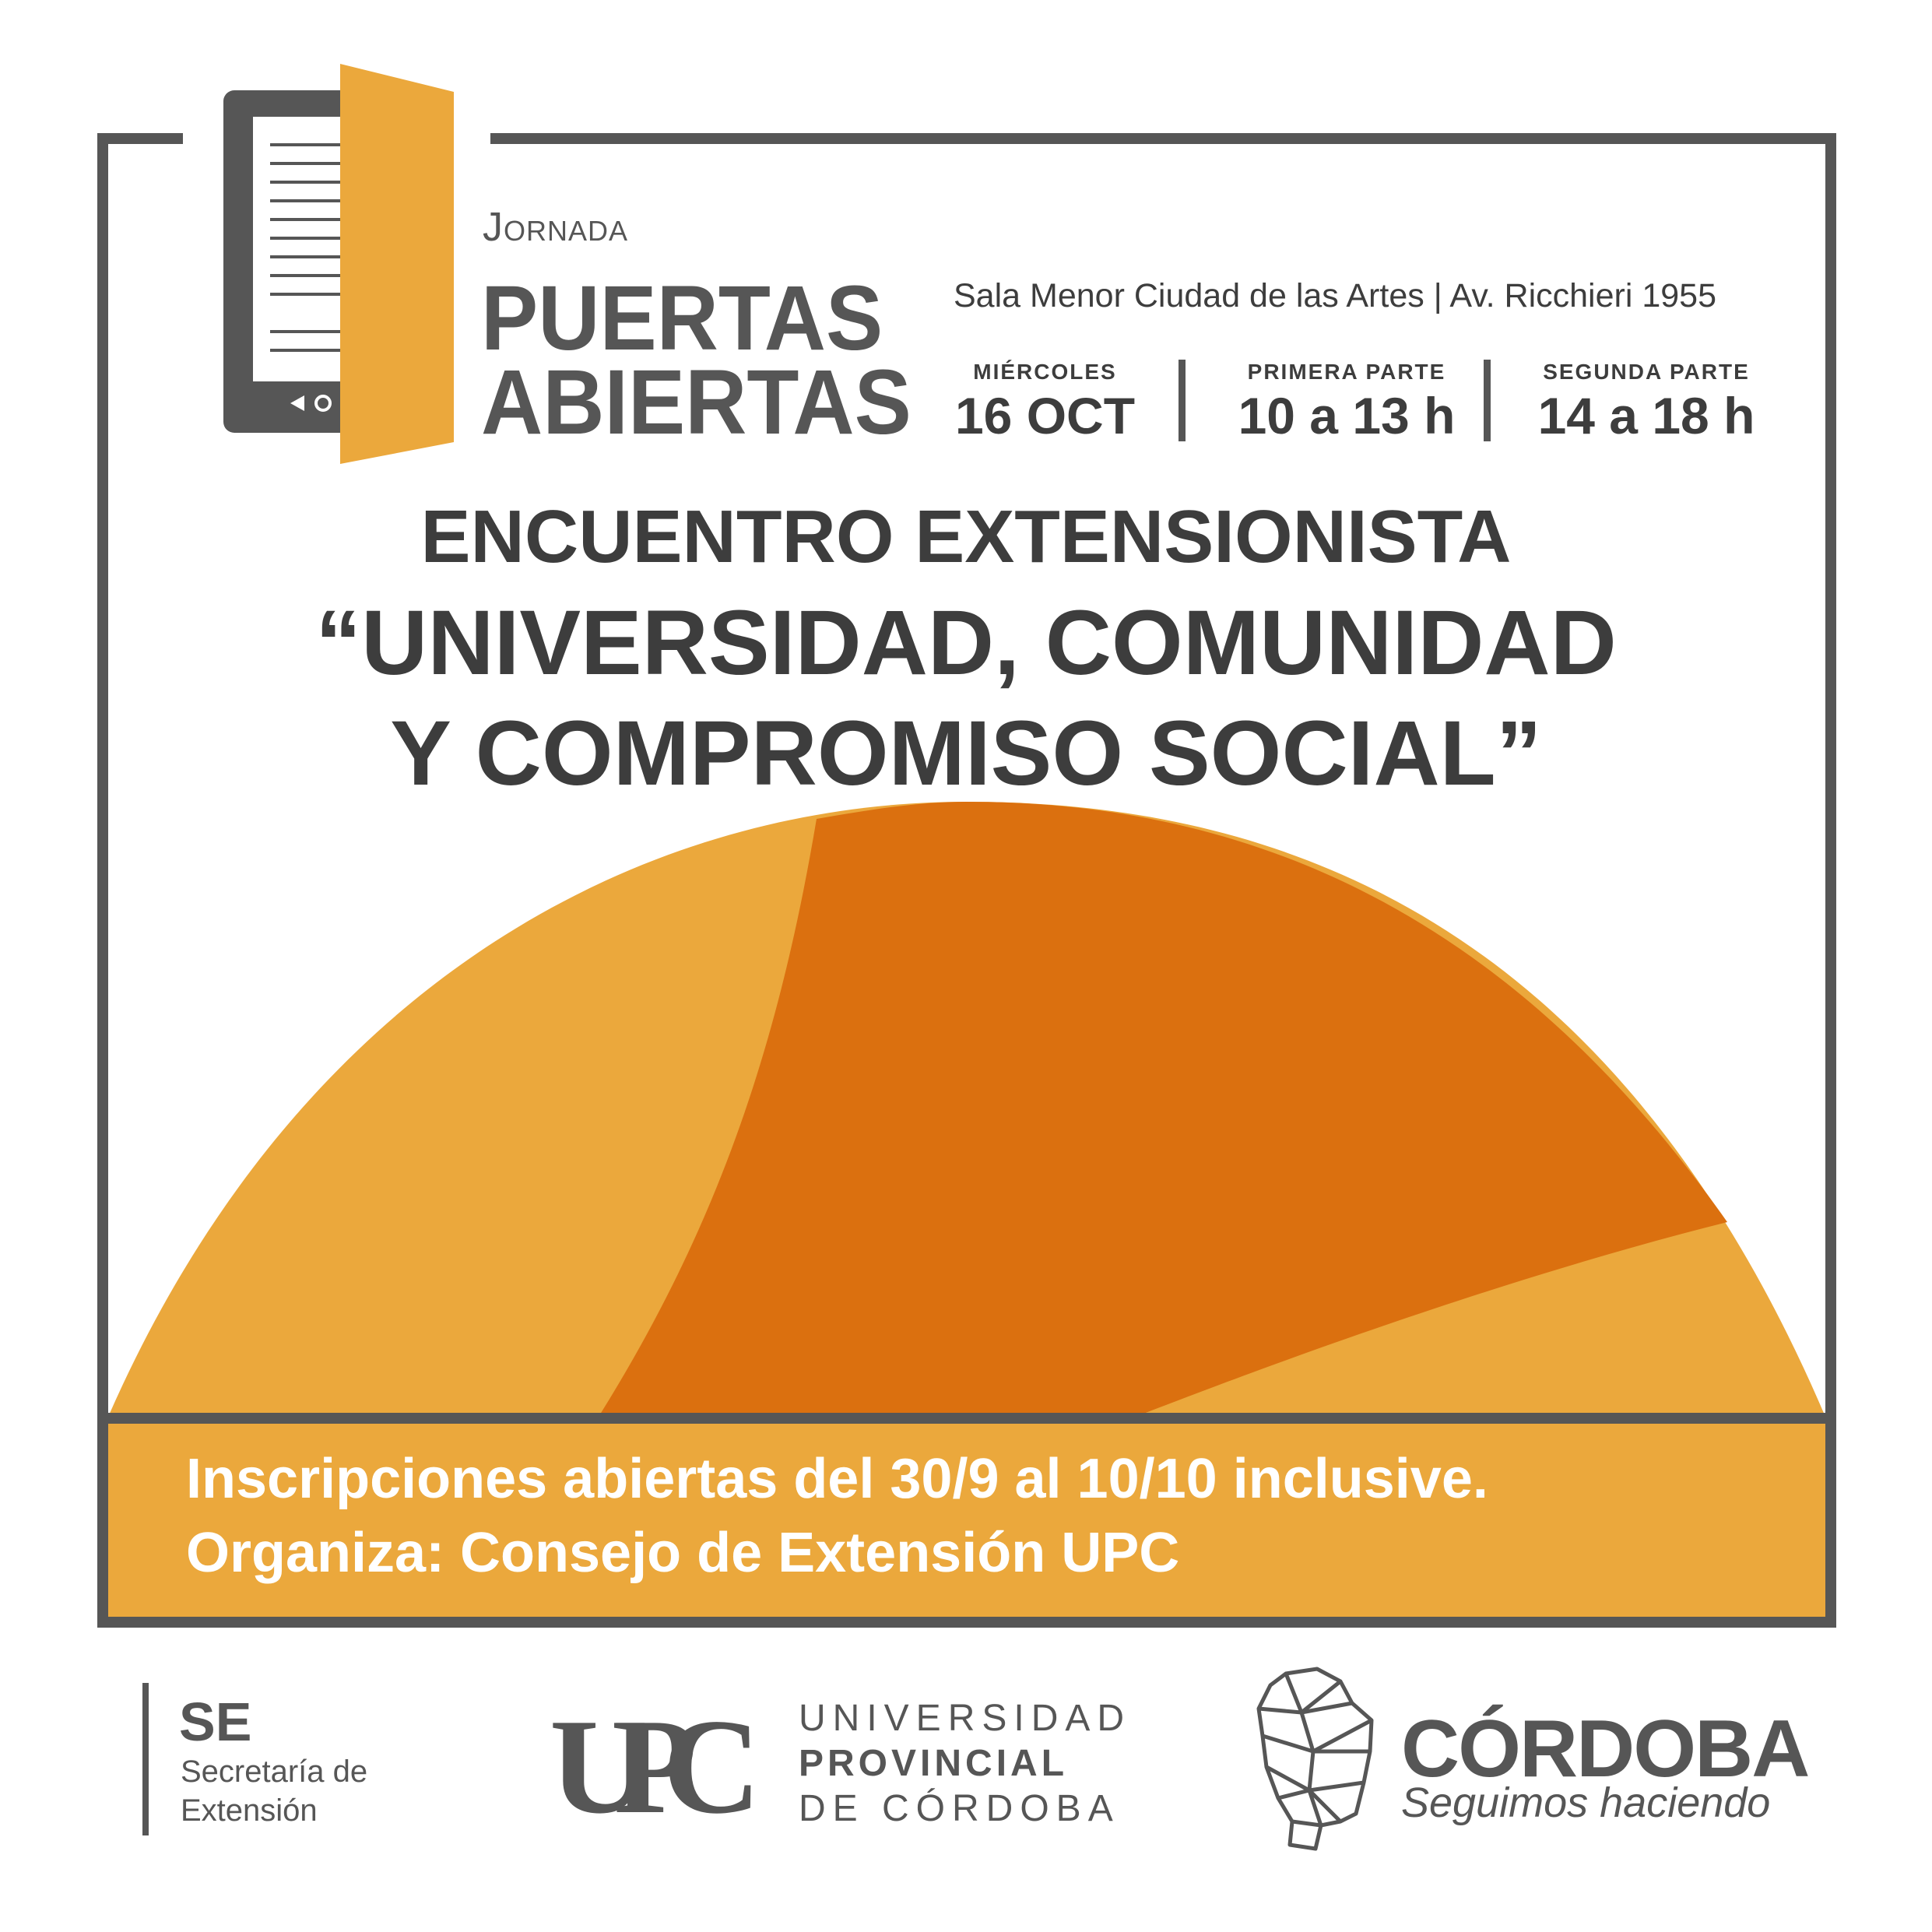  Describe the element at coordinates (1045, 372) in the screenshot. I see `schedule-day-label: MIÉRCOLES` at that location.